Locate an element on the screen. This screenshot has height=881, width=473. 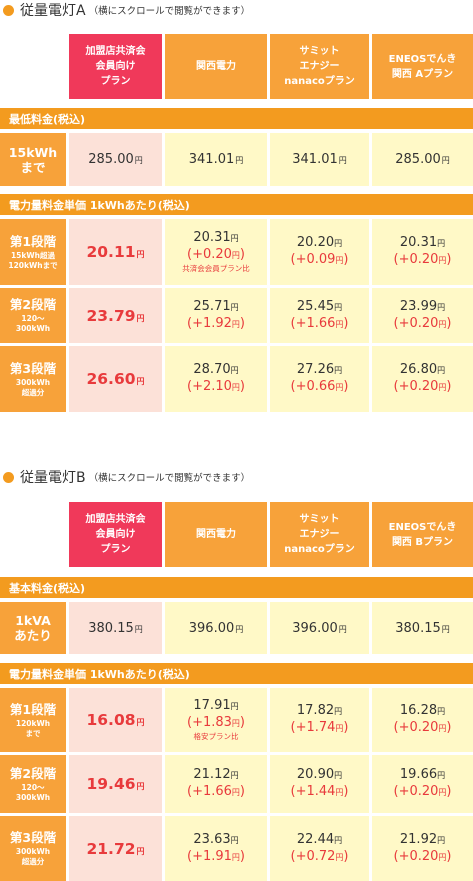
tier-kansai-price: 21.12円 (+1.66円) is located at coordinates (216, 784).